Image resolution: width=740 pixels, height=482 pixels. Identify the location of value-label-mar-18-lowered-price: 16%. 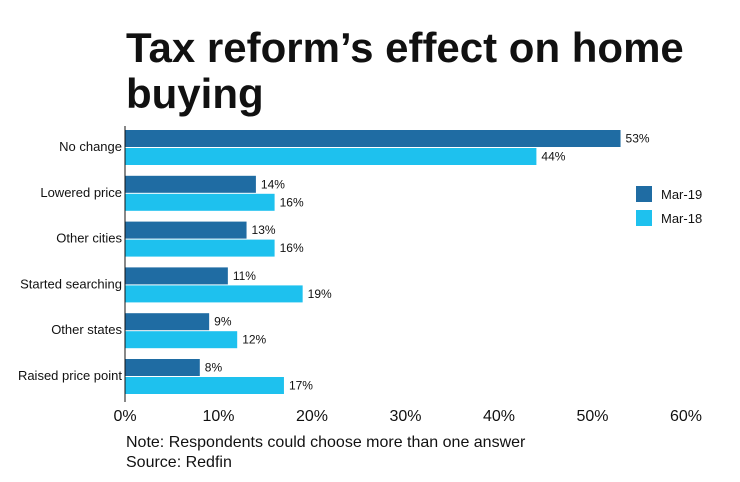
(292, 202).